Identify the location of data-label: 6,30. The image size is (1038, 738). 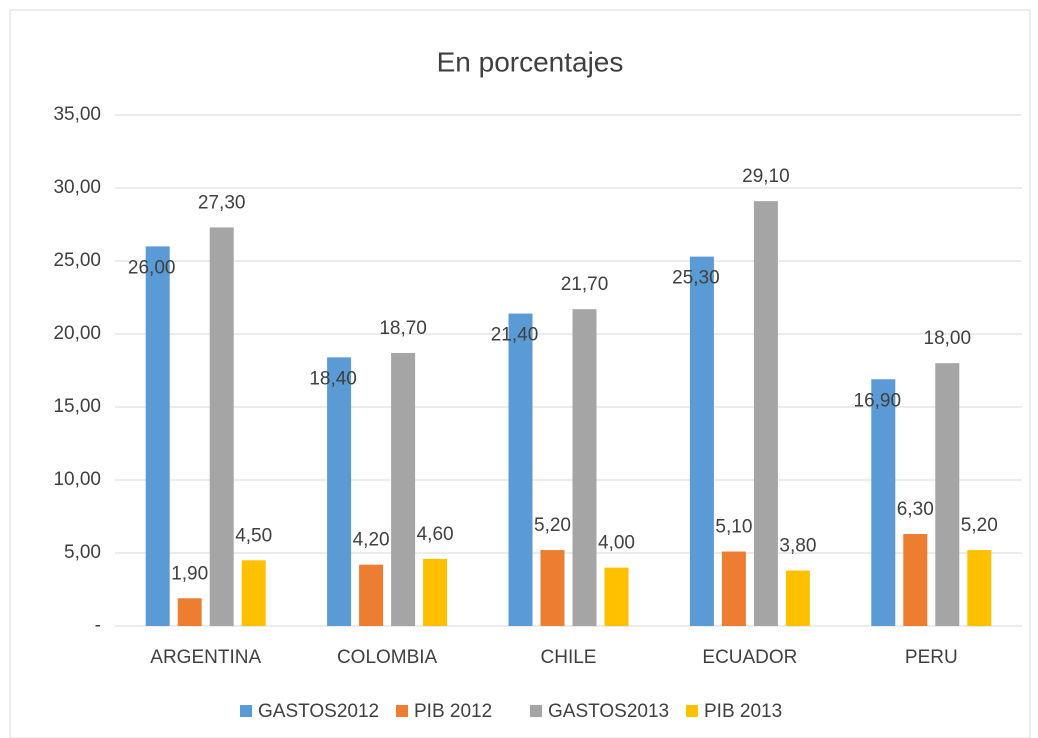
(915, 509).